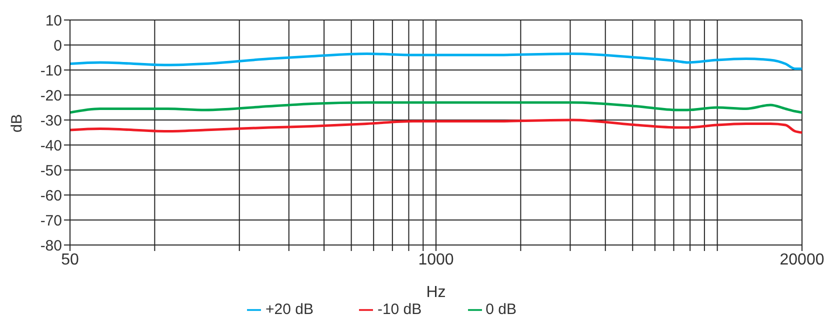  I want to click on y-tick-label: -50, so click(51, 171).